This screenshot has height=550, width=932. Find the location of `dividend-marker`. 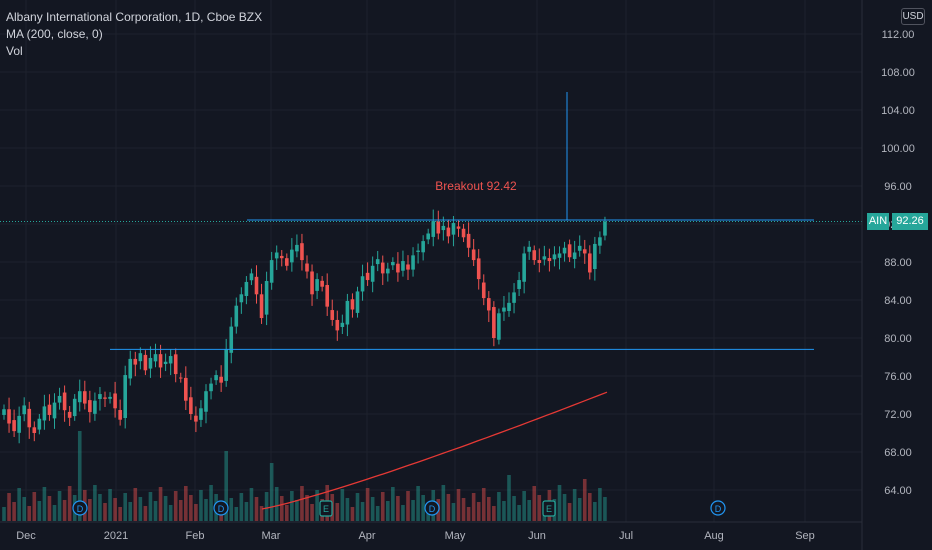

dividend-marker is located at coordinates (432, 508).